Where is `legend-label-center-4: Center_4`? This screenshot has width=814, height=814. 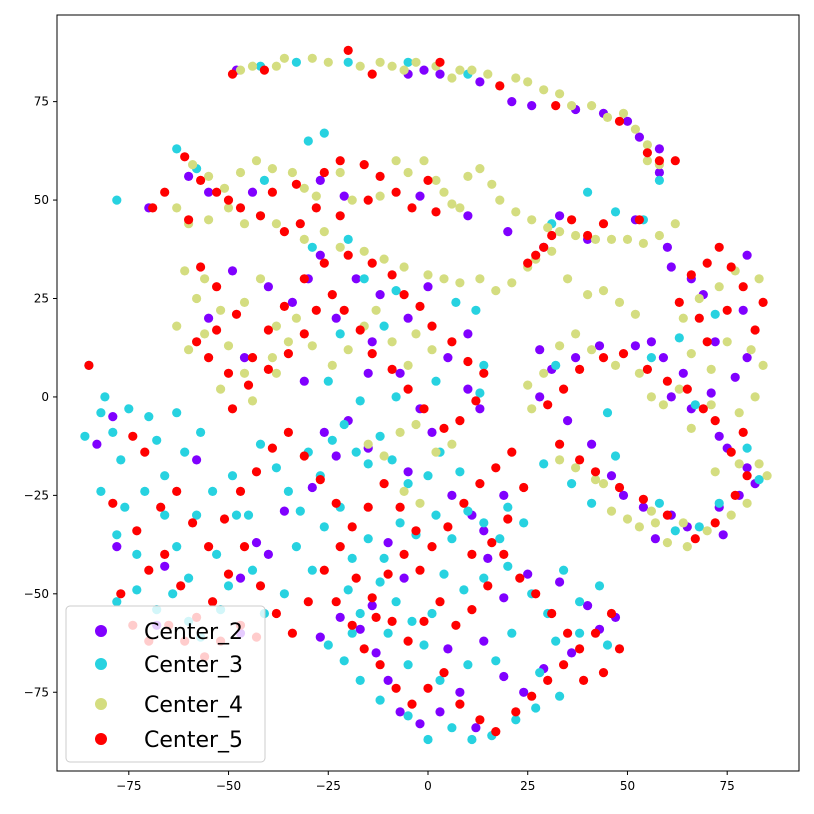 legend-label-center-4: Center_4 is located at coordinates (193, 705).